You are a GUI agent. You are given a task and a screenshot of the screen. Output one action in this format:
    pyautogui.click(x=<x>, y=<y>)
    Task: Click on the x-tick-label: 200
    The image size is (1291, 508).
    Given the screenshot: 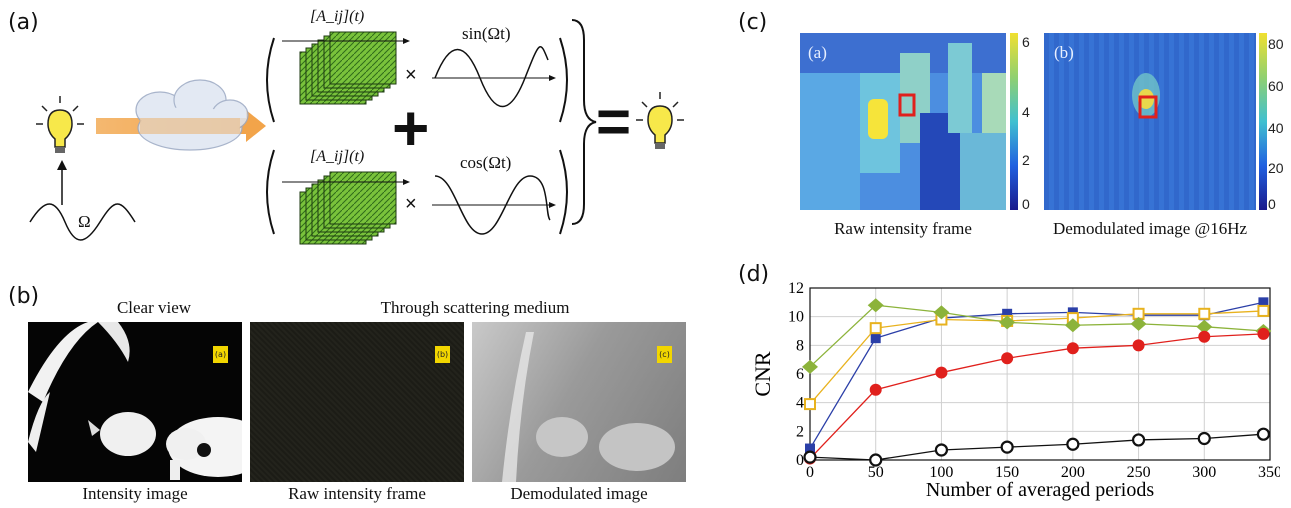 What is the action you would take?
    pyautogui.click(x=1073, y=472)
    